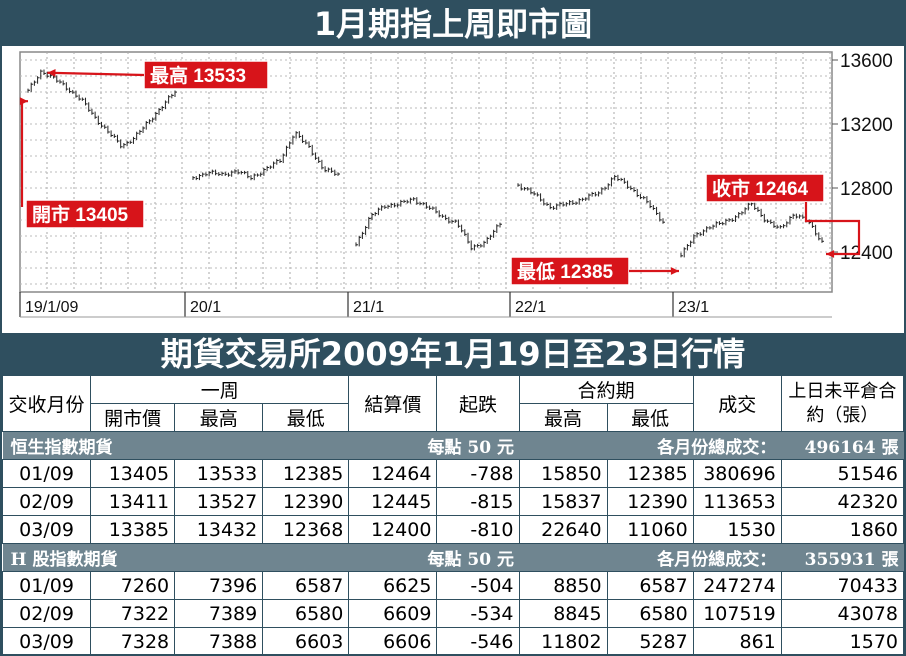 The width and height of the screenshot is (906, 656). What do you see at coordinates (563, 417) in the screenshot?
I see `col-header-contract-high: 最高` at bounding box center [563, 417].